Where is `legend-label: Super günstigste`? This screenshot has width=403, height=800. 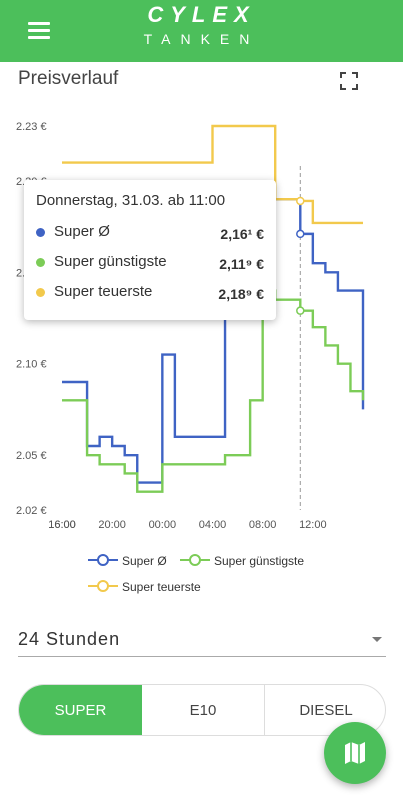
legend-label: Super günstigste is located at coordinates (259, 561).